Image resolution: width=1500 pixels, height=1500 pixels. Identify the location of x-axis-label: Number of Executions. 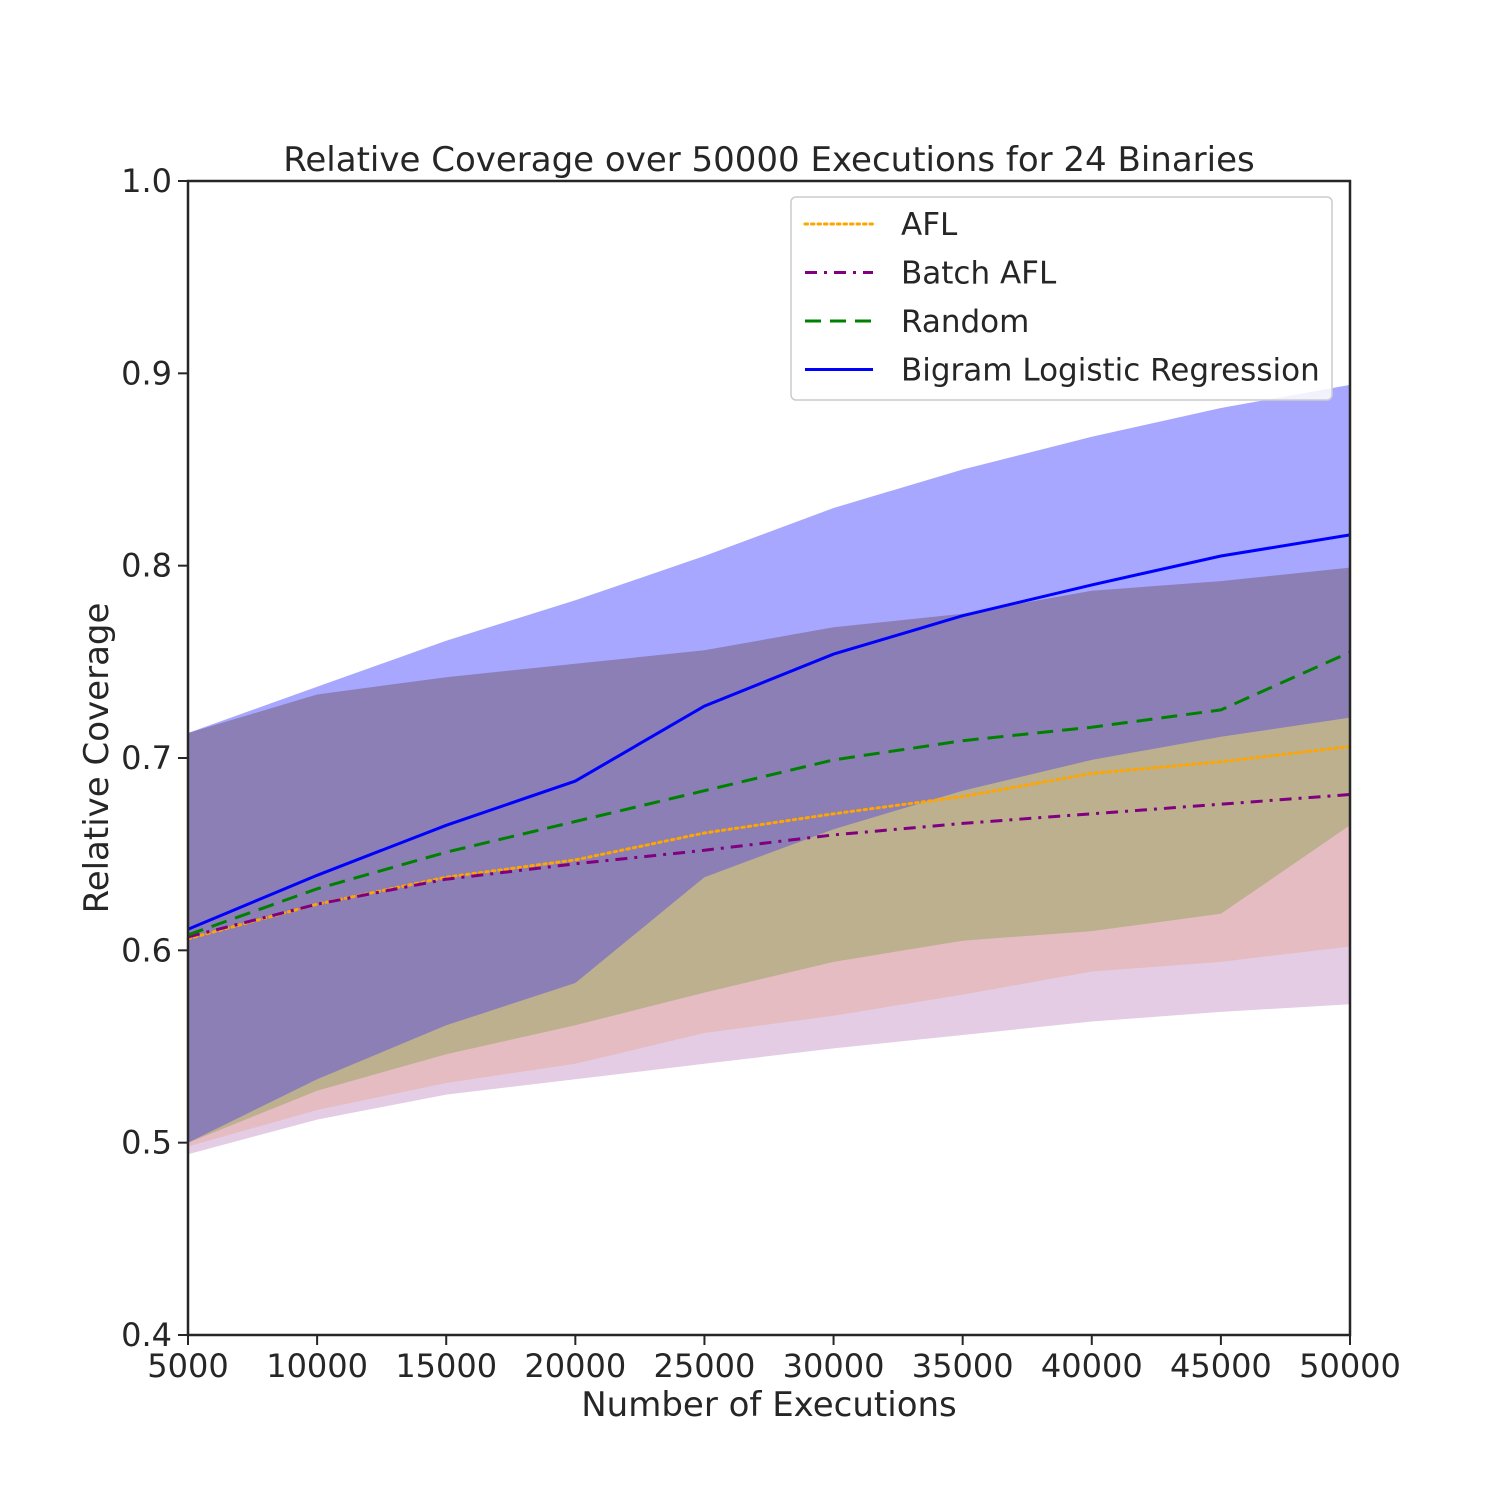
(769, 1405).